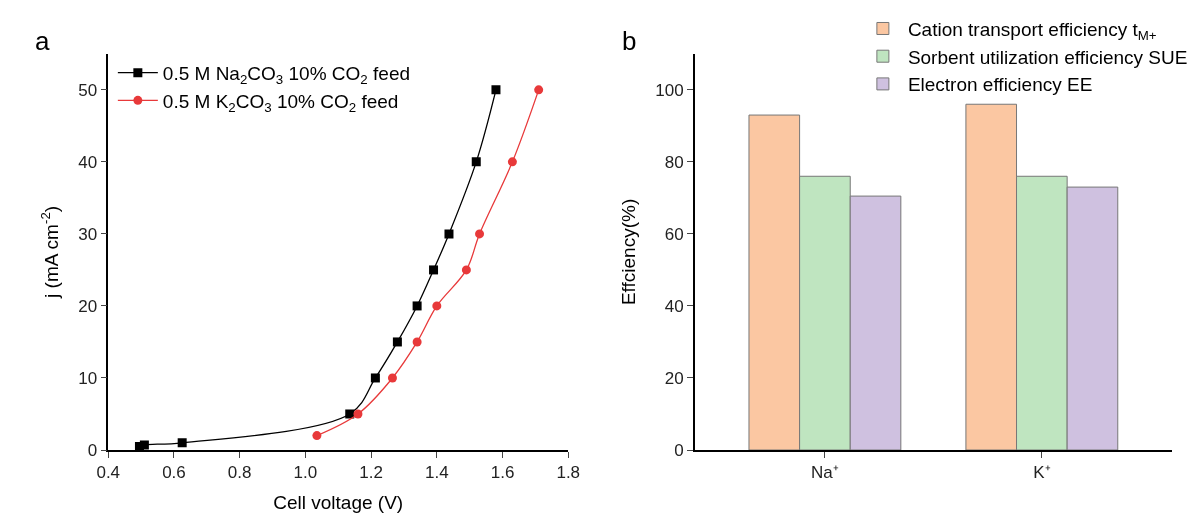 The image size is (1203, 520). What do you see at coordinates (1032, 30) in the screenshot?
I see `legend-label: Cation transport efficiency t$_{M+}$` at bounding box center [1032, 30].